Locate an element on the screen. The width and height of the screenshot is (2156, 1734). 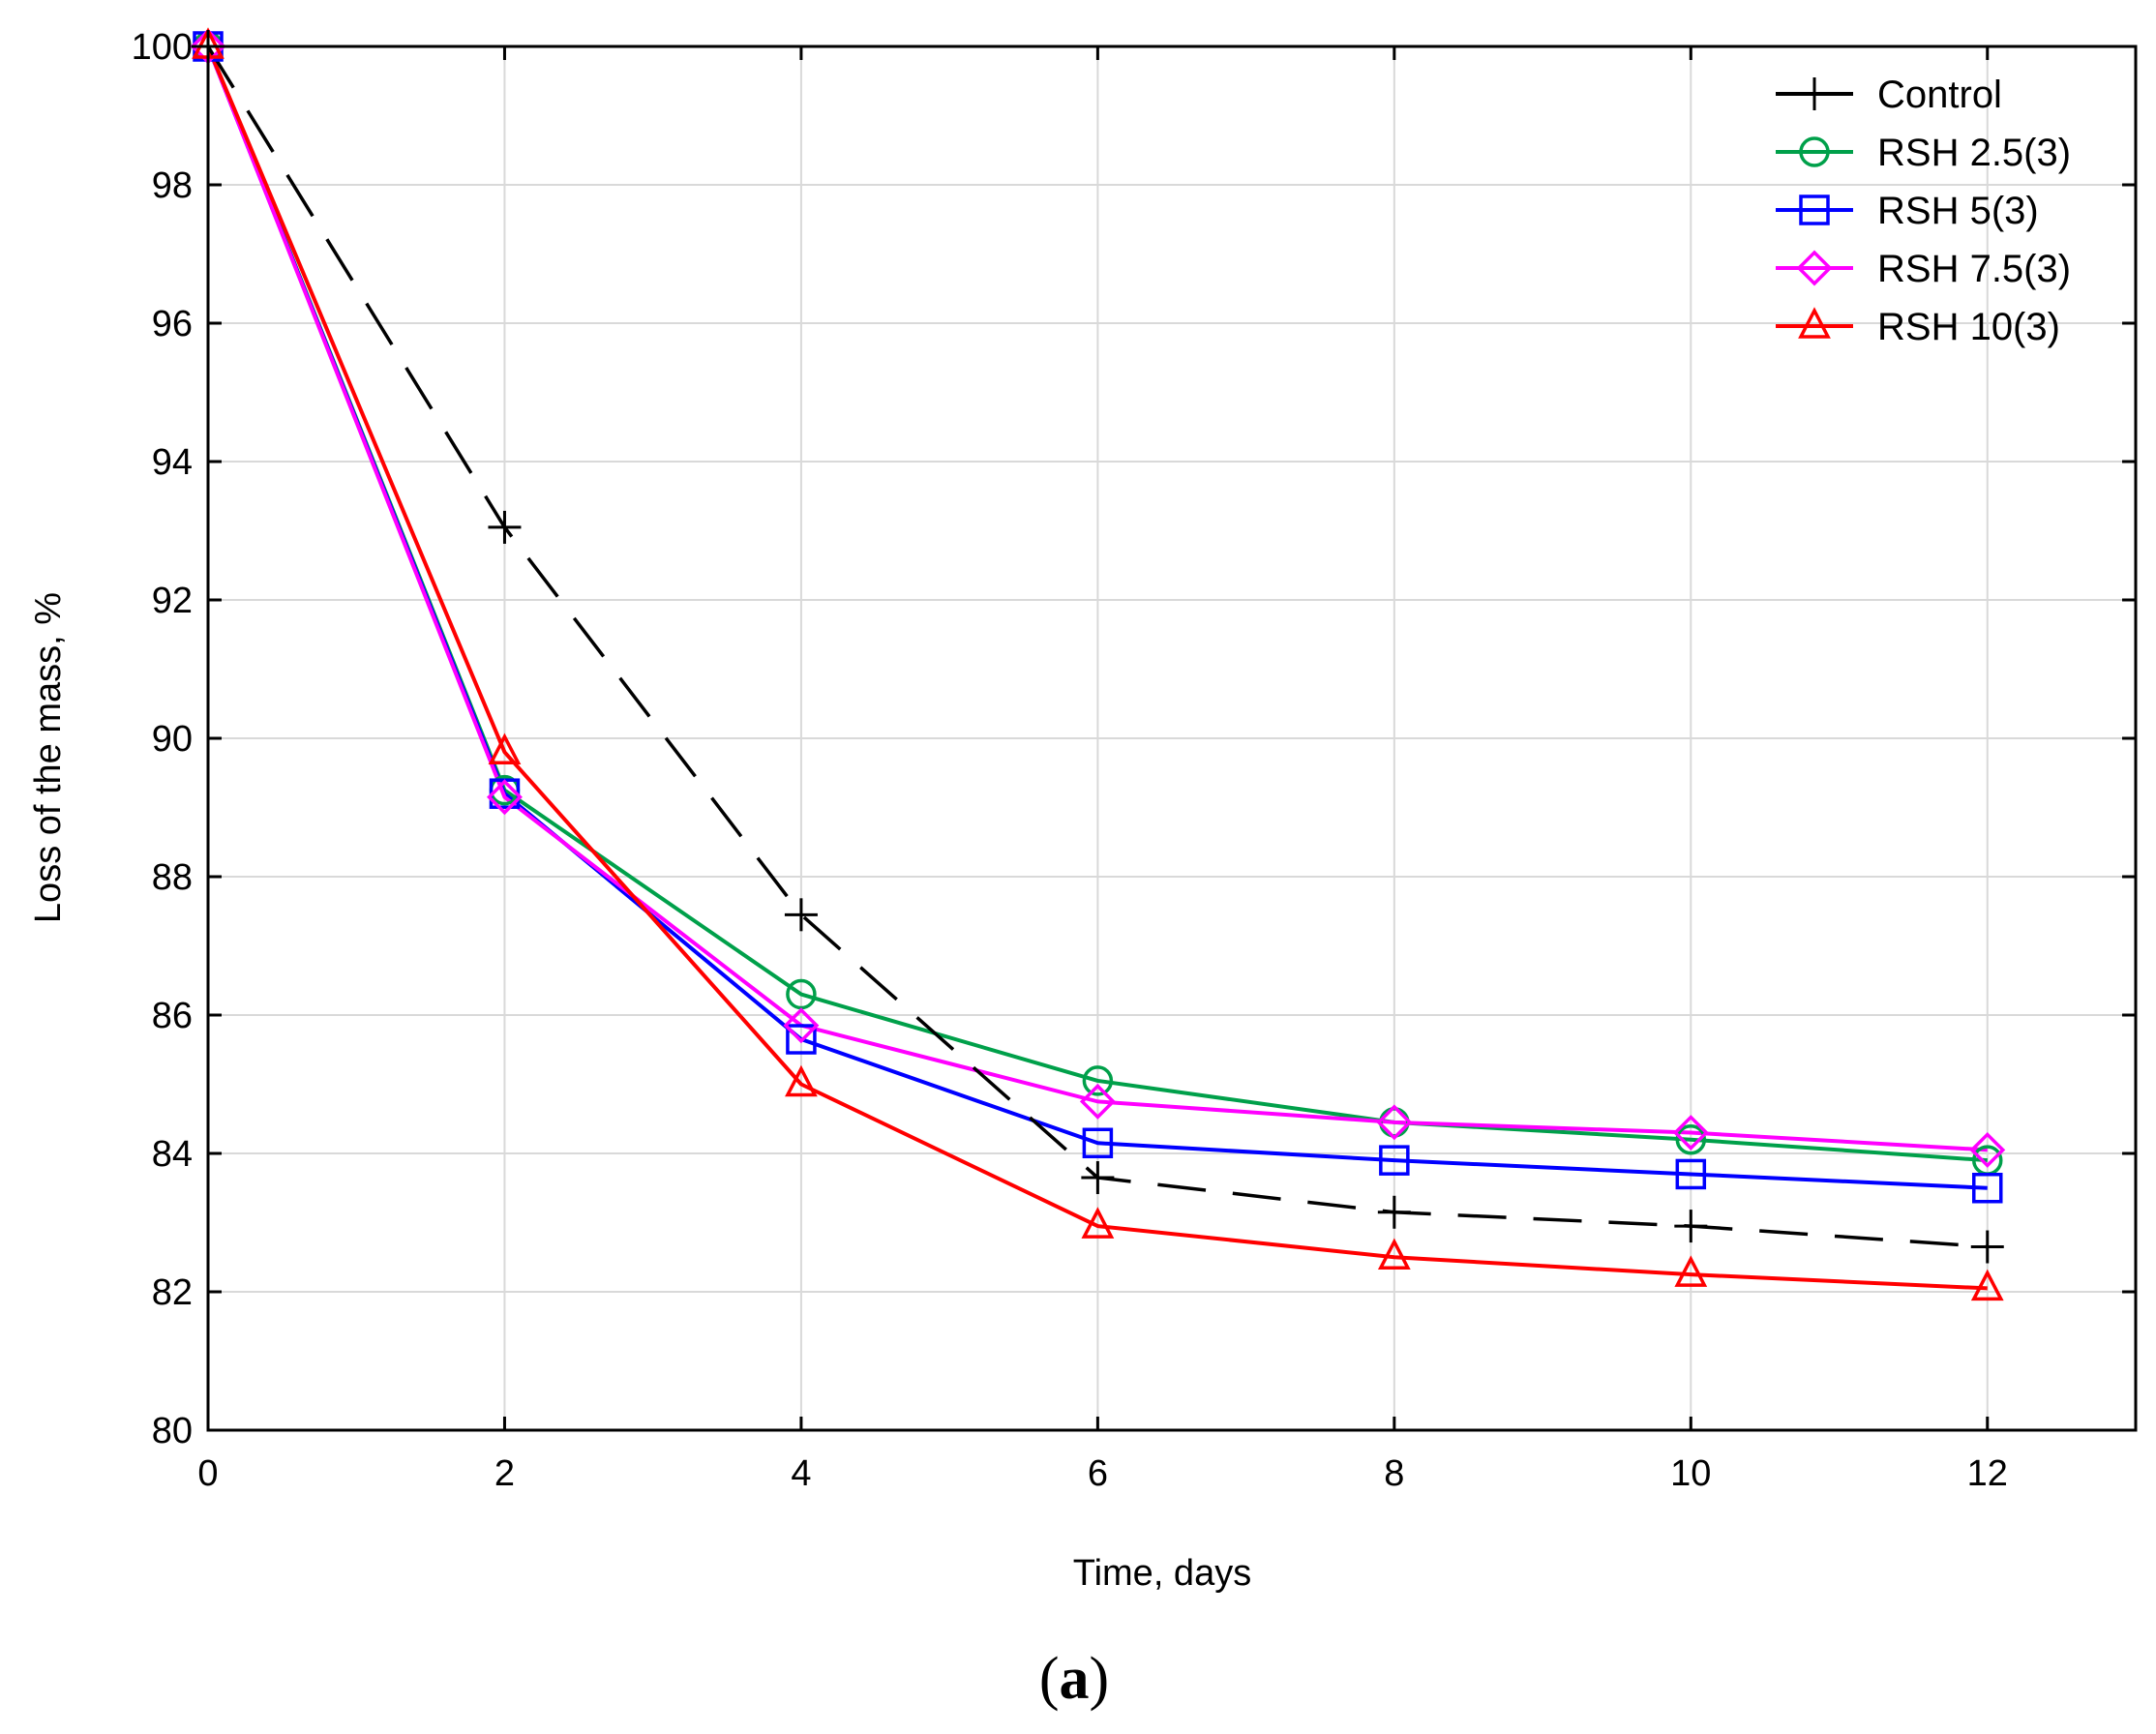
panel-label-letter: a is located at coordinates (1075, 1679).